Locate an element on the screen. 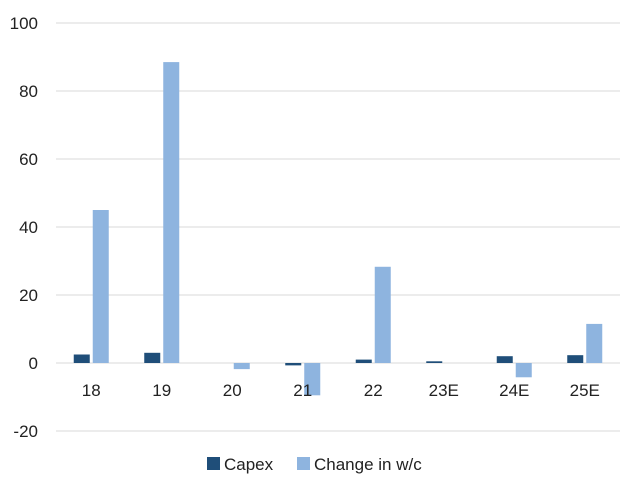 This screenshot has width=620, height=478. x-tick-label: 21 is located at coordinates (302, 390).